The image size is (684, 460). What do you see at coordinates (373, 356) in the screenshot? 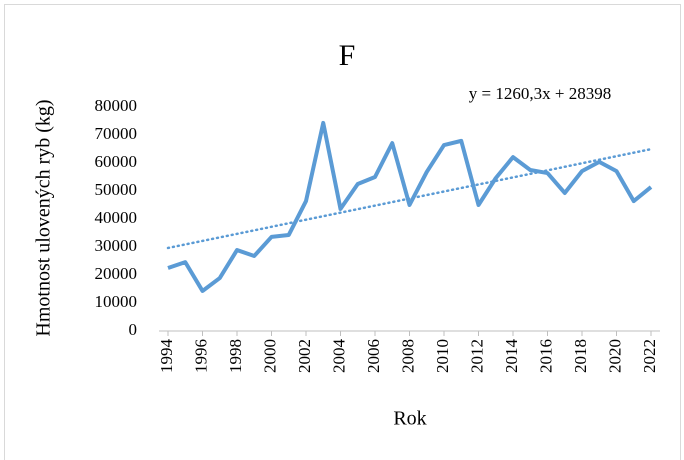
I see `x-tick-label: 2006` at bounding box center [373, 356].